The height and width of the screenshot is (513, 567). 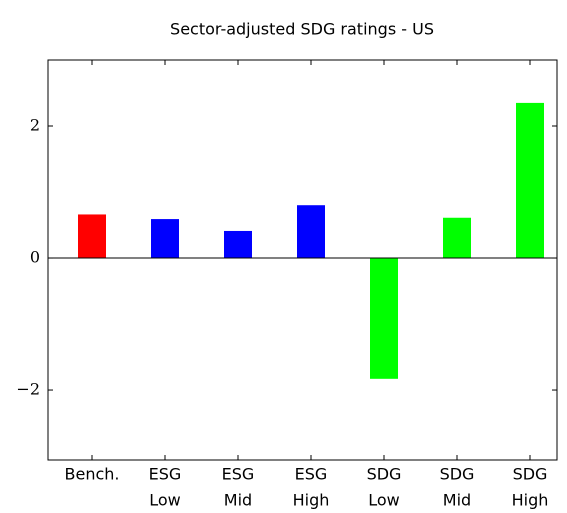 I want to click on chart-title: Sector-adjusted SDG ratings - US, so click(x=302, y=29).